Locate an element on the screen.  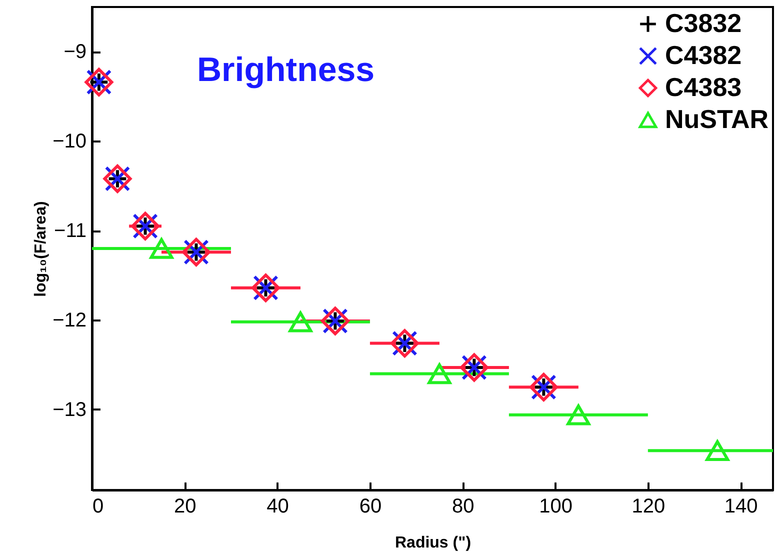
x-tick-label: 80 is located at coordinates (463, 507).